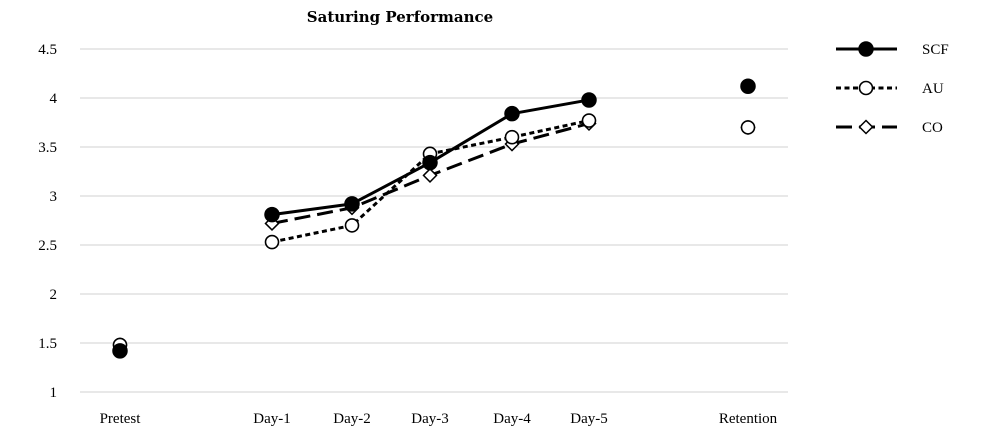 Image resolution: width=1000 pixels, height=439 pixels. I want to click on legend-item-au: AU, so click(890, 88).